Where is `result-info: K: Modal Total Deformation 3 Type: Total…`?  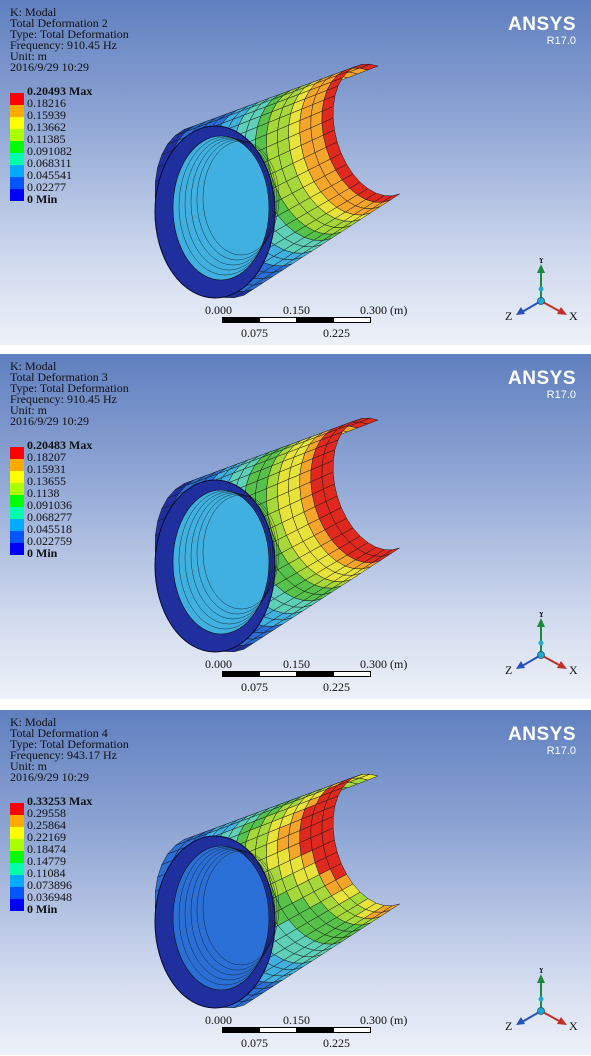 result-info: K: Modal Total Deformation 3 Type: Total… is located at coordinates (69, 394).